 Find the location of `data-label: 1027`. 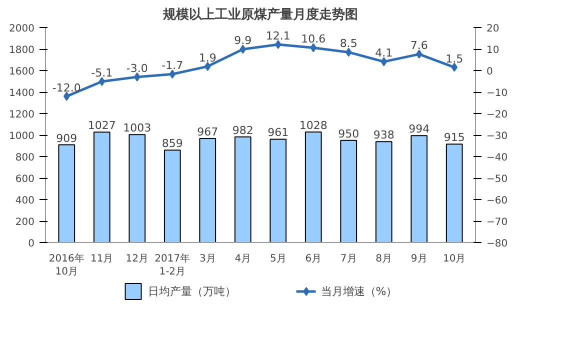

data-label: 1027 is located at coordinates (102, 125).